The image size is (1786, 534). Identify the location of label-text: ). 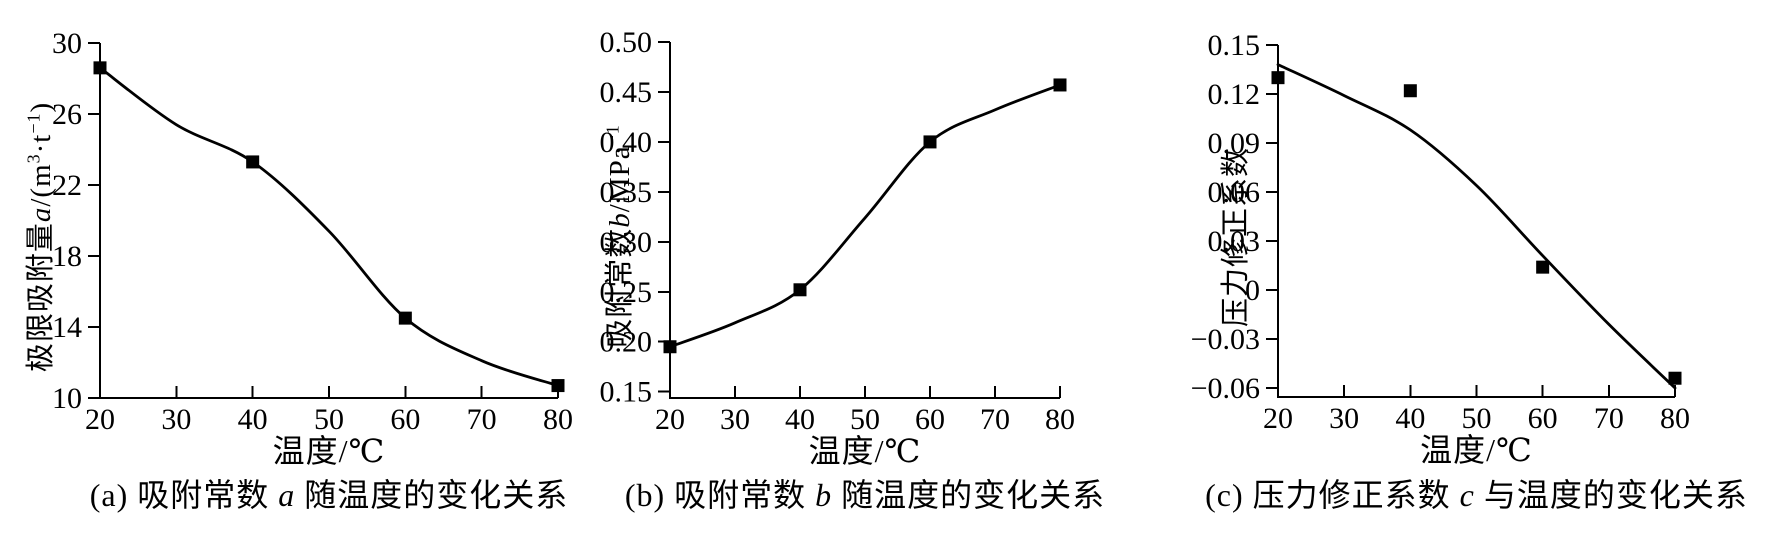
(41, 107).